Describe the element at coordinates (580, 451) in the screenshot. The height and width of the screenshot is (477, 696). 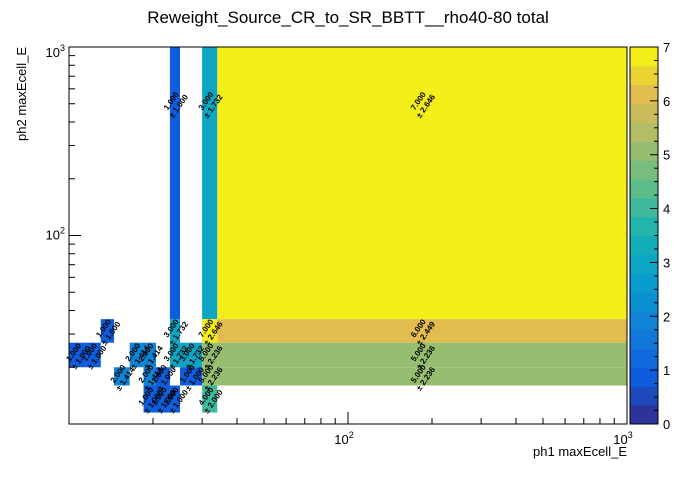
I see `x-axis-label: ph1 maxEcell_E` at that location.